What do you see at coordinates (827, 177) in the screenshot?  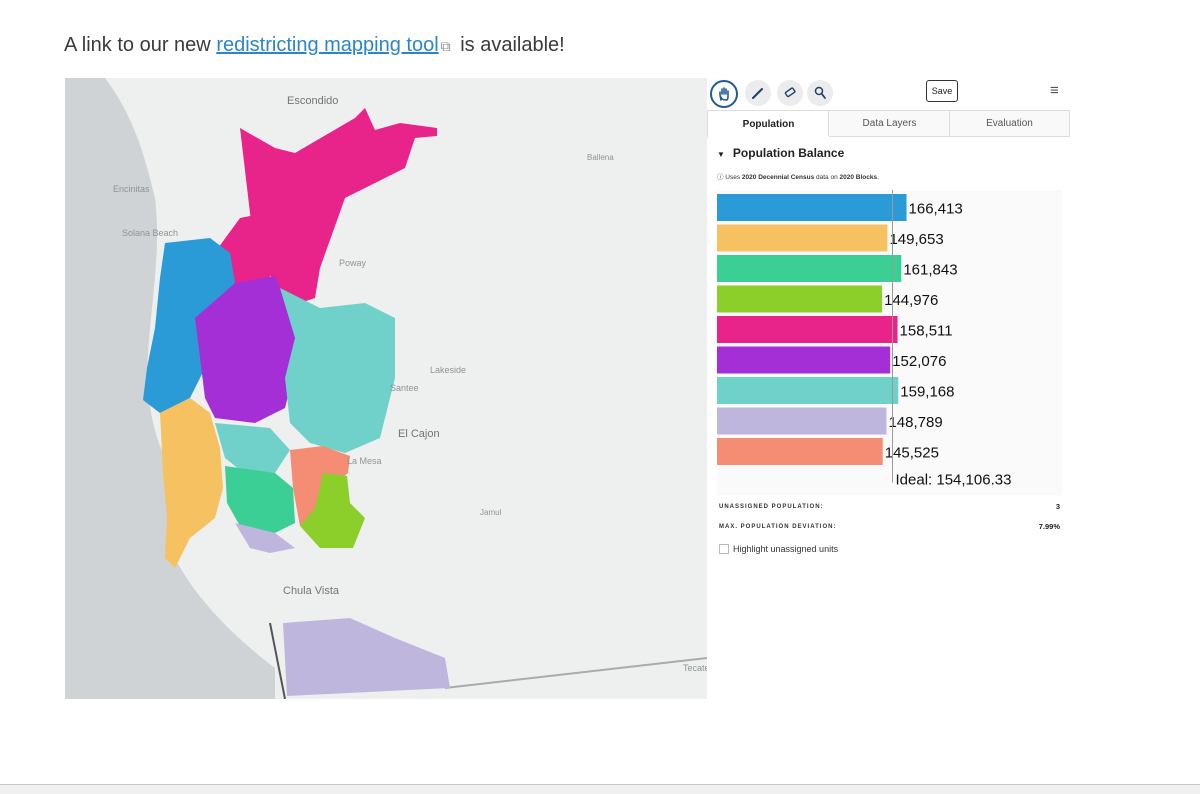 I see `note-mid: data on` at bounding box center [827, 177].